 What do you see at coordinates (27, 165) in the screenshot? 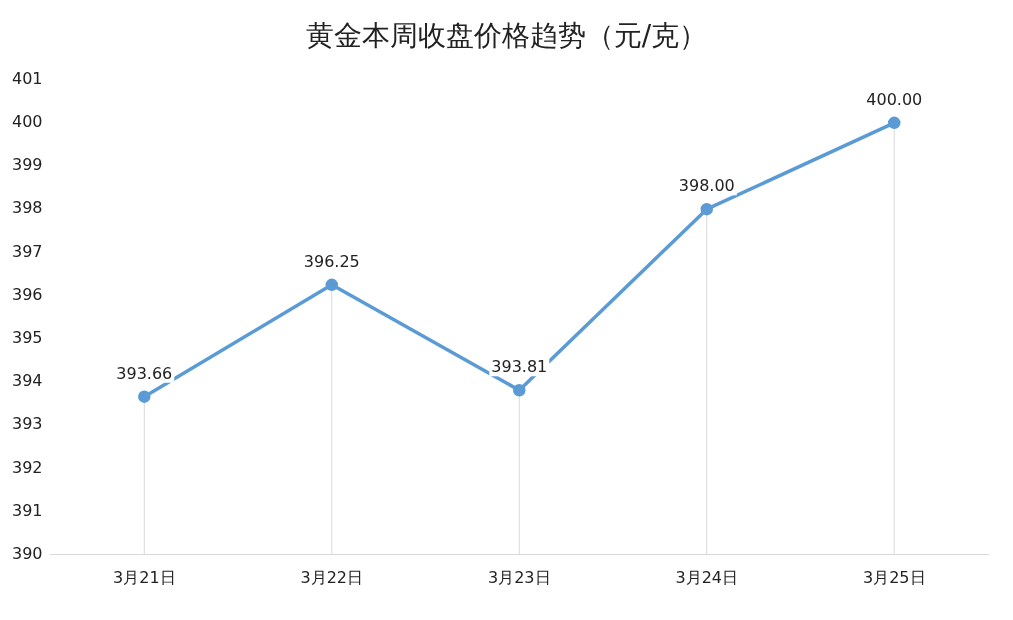
I see `y-tick-label: 399` at bounding box center [27, 165].